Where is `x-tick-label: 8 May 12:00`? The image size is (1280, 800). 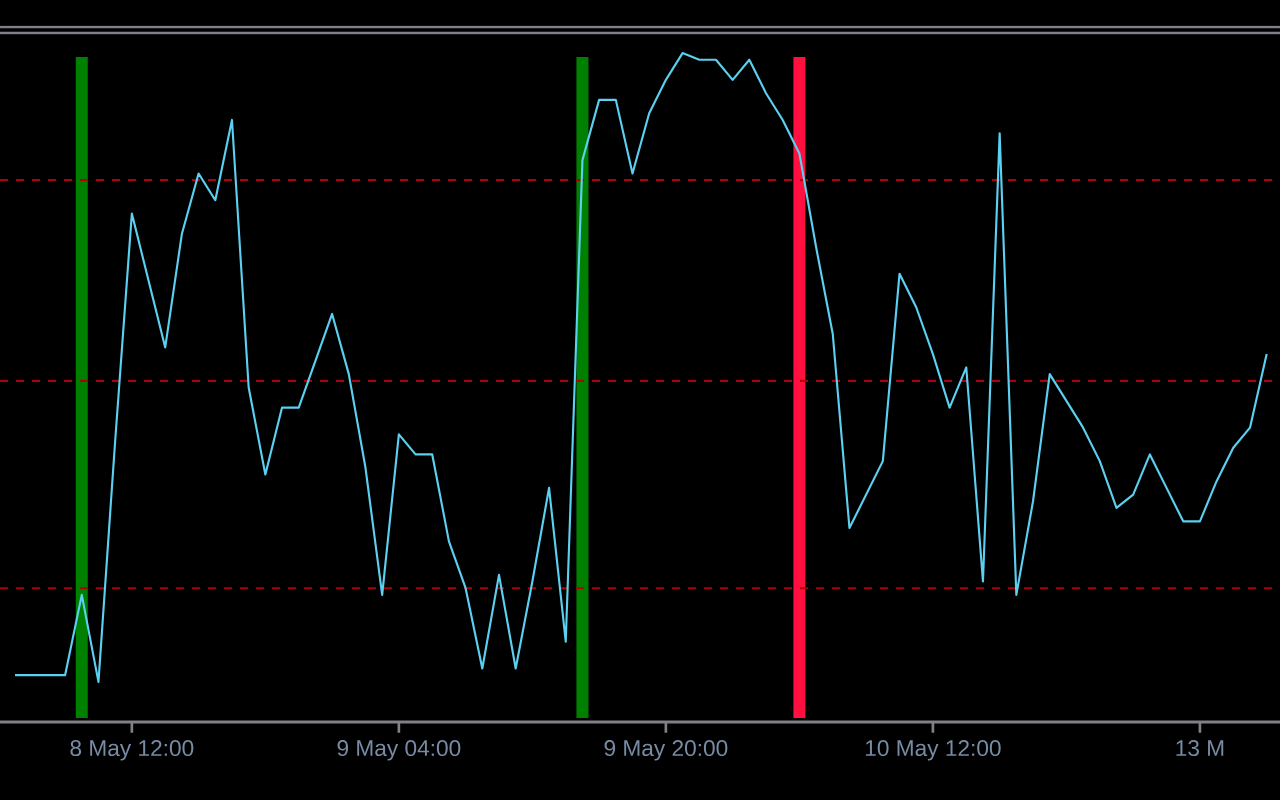 x-tick-label: 8 May 12:00 is located at coordinates (132, 750).